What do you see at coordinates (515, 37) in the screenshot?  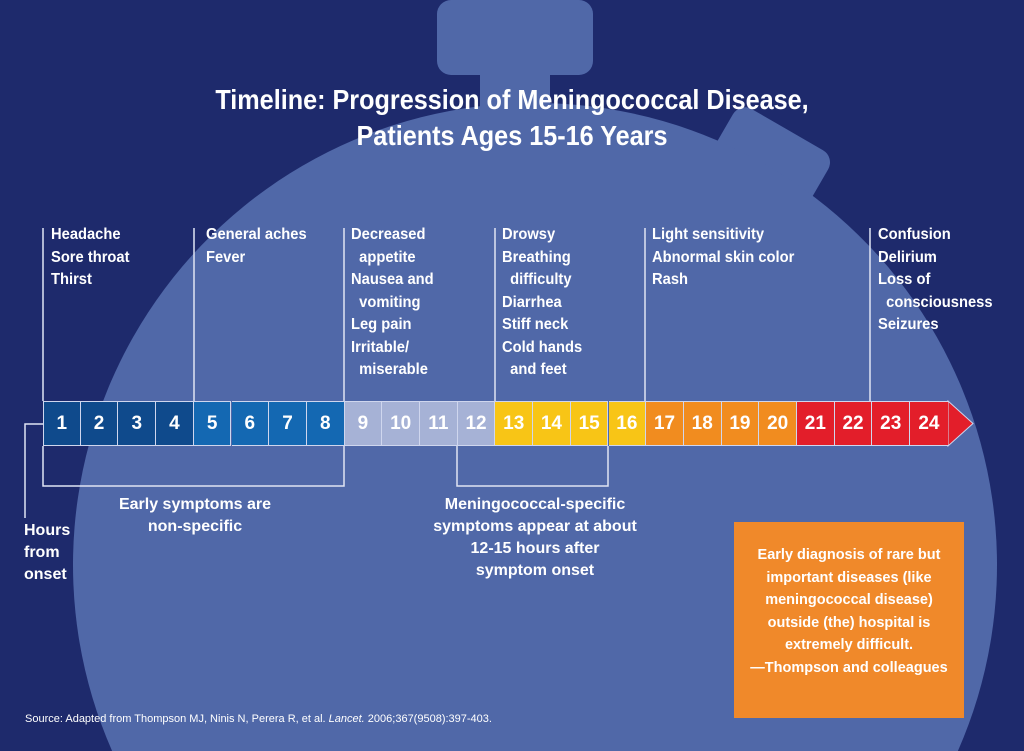 I see `stopwatch-stem` at bounding box center [515, 37].